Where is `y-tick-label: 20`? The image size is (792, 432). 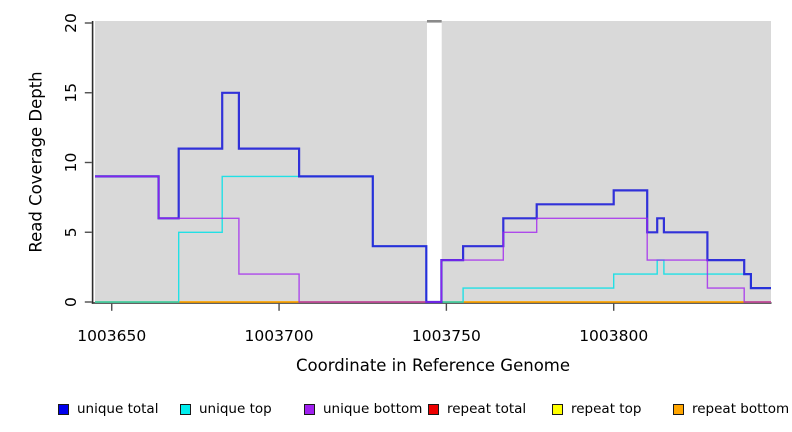
y-tick-label: 20 is located at coordinates (71, 23).